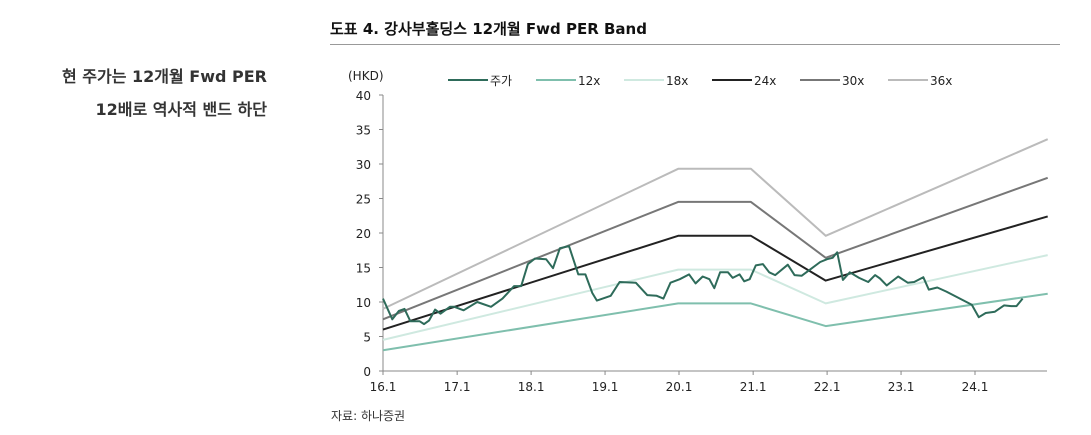 The height and width of the screenshot is (435, 1091). I want to click on x-tick-label: 24.1, so click(975, 387).